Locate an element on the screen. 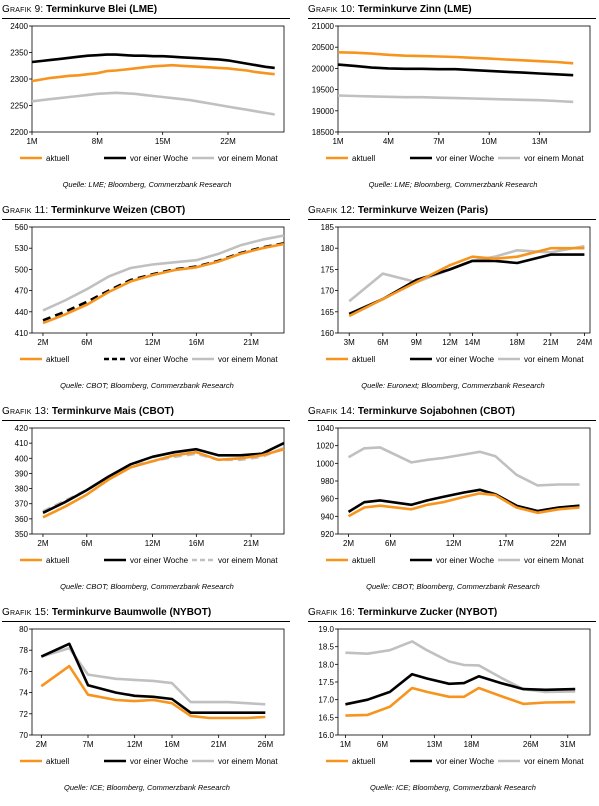  chart-number-label: Grafik 15: is located at coordinates (26, 612).